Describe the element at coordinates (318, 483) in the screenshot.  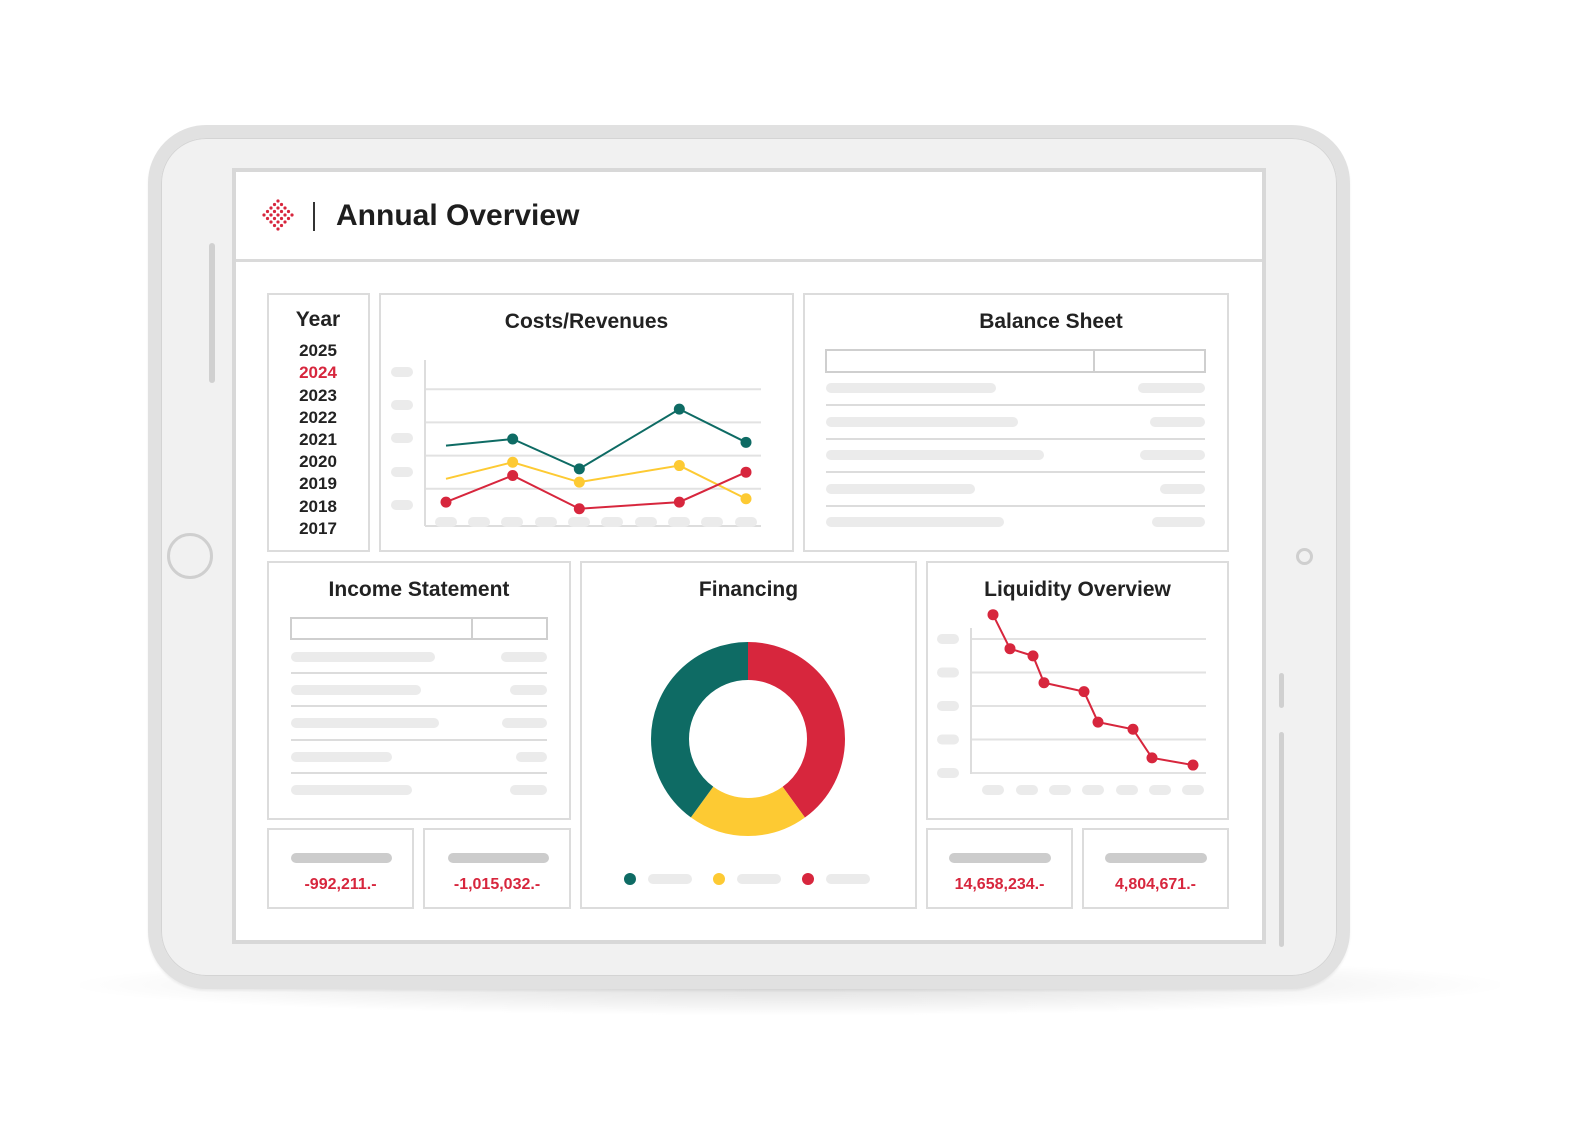
I see `year-item-2019: 2019` at that location.